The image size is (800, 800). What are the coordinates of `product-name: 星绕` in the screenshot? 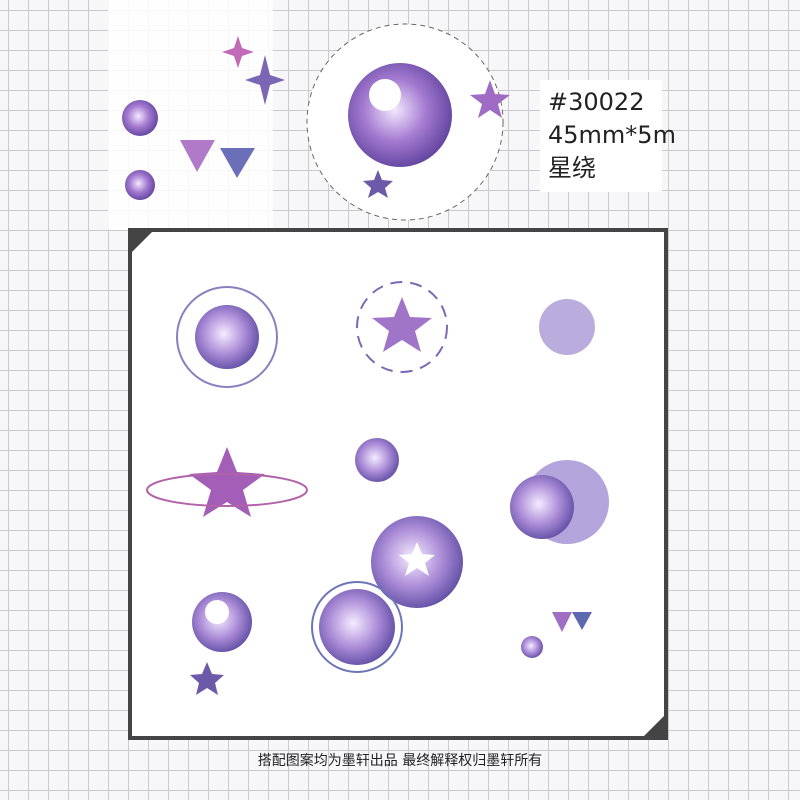 It's located at (572, 168).